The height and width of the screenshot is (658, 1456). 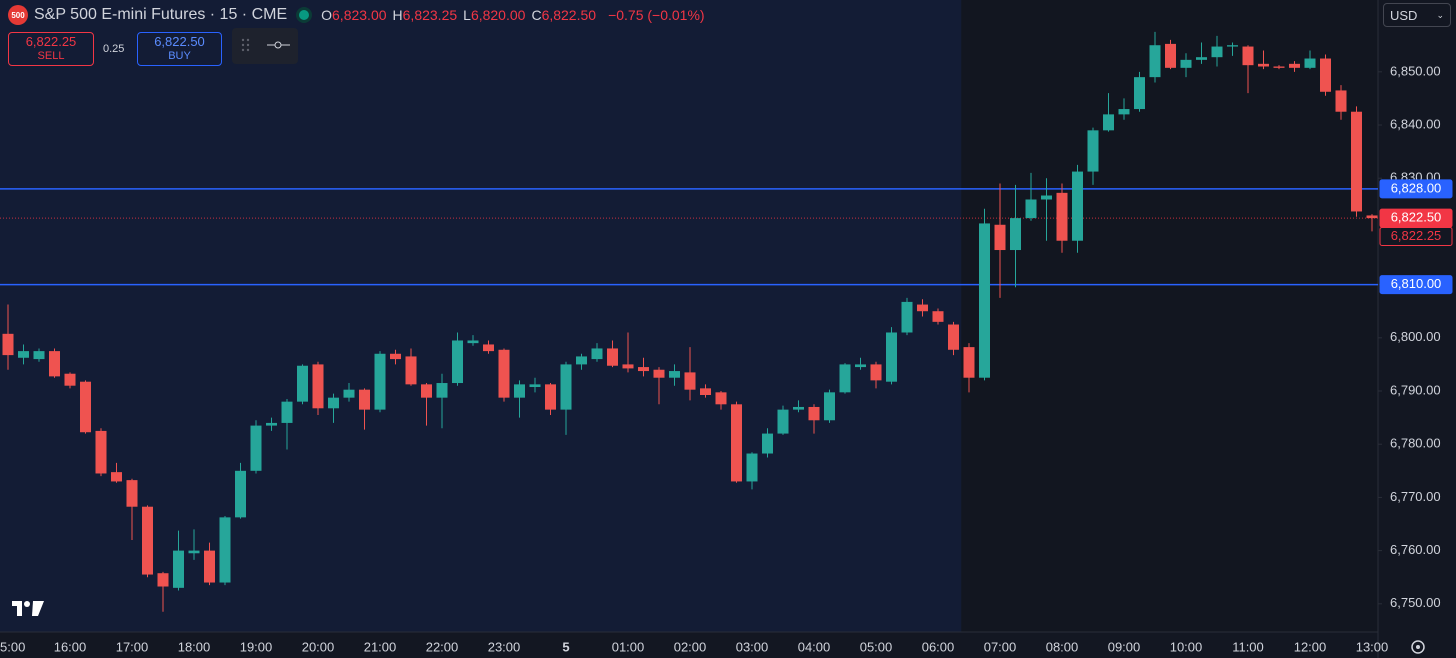 I want to click on currency: USD, so click(x=1404, y=15).